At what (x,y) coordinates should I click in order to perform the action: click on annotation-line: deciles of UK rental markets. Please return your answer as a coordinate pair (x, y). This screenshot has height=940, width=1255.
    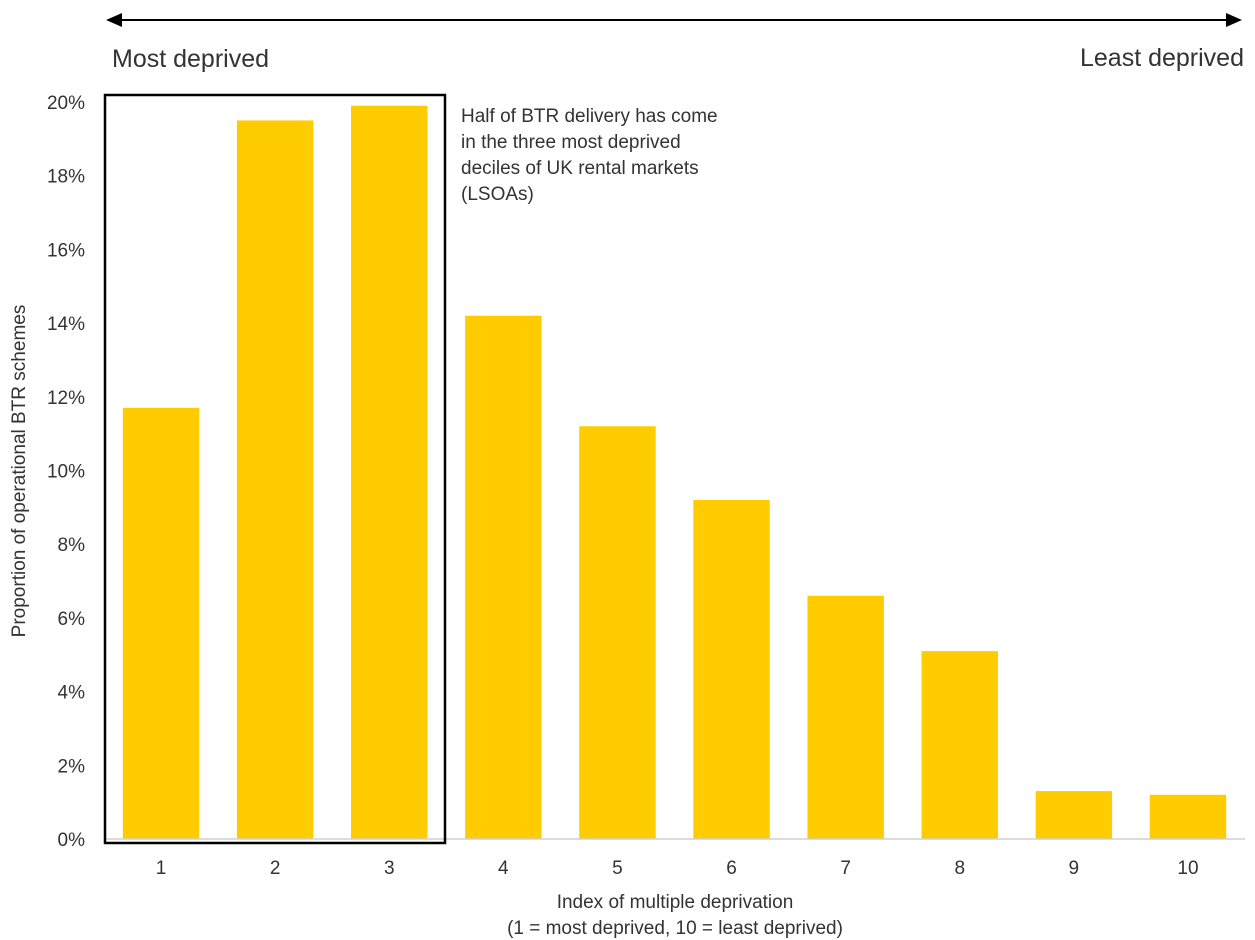
    Looking at the image, I should click on (580, 168).